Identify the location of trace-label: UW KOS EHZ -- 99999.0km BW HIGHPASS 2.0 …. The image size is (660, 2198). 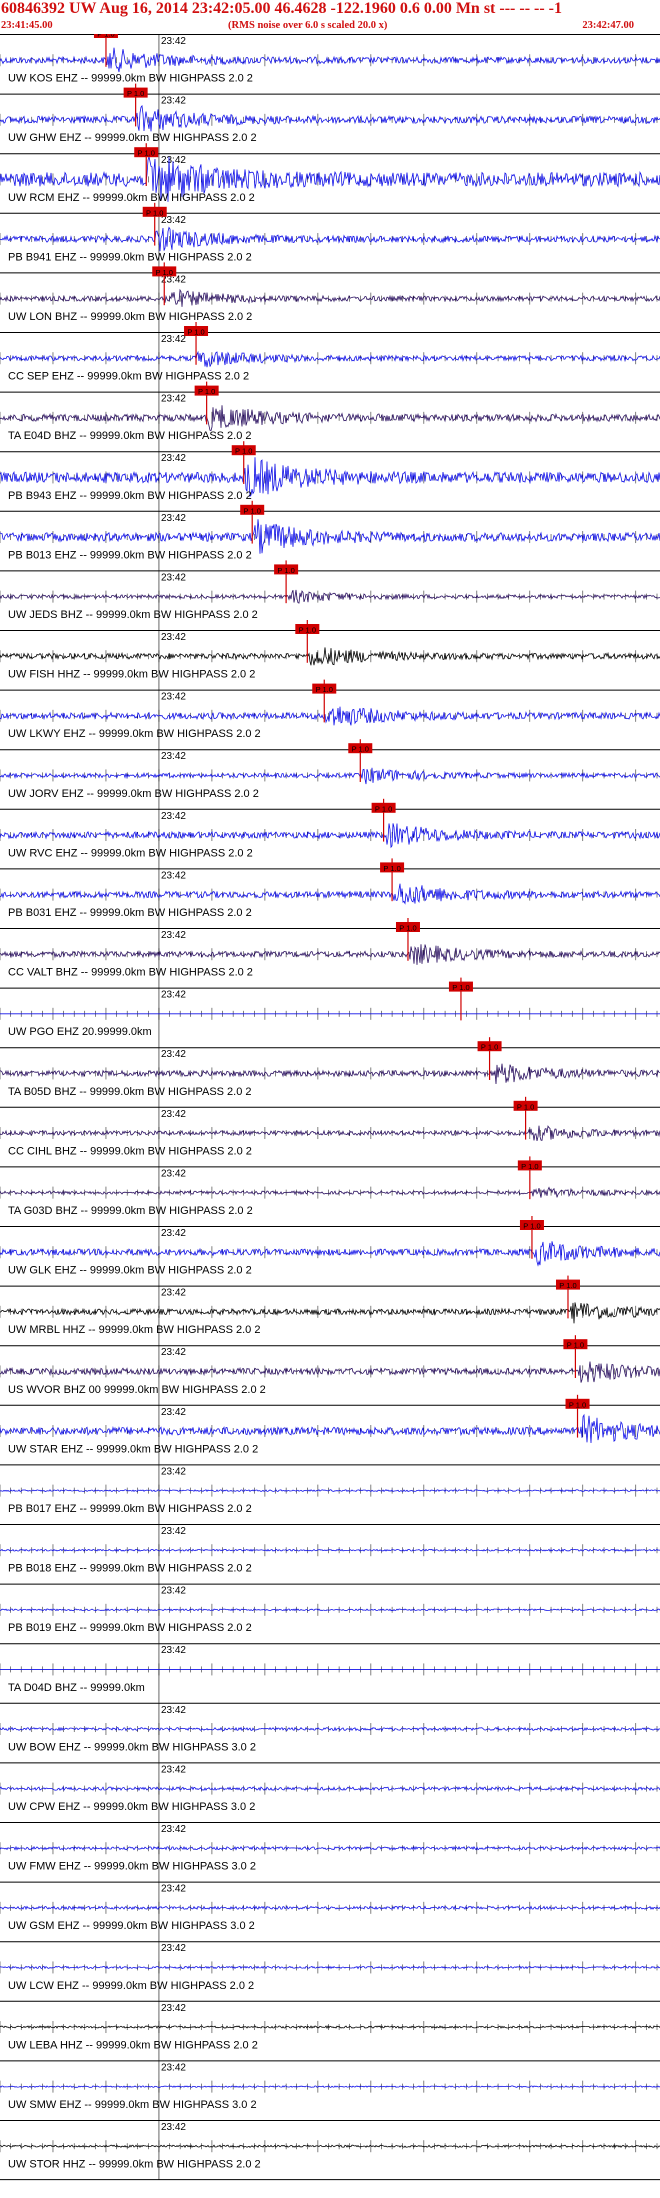
(130, 79).